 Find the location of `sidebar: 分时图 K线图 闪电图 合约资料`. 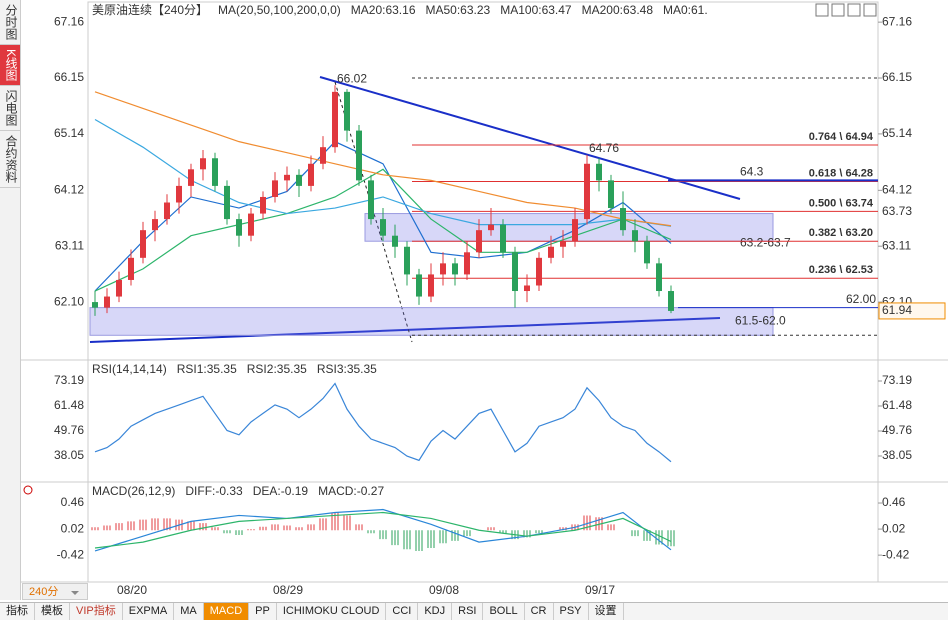

sidebar: 分时图 K线图 闪电图 合约资料 is located at coordinates (10, 300).